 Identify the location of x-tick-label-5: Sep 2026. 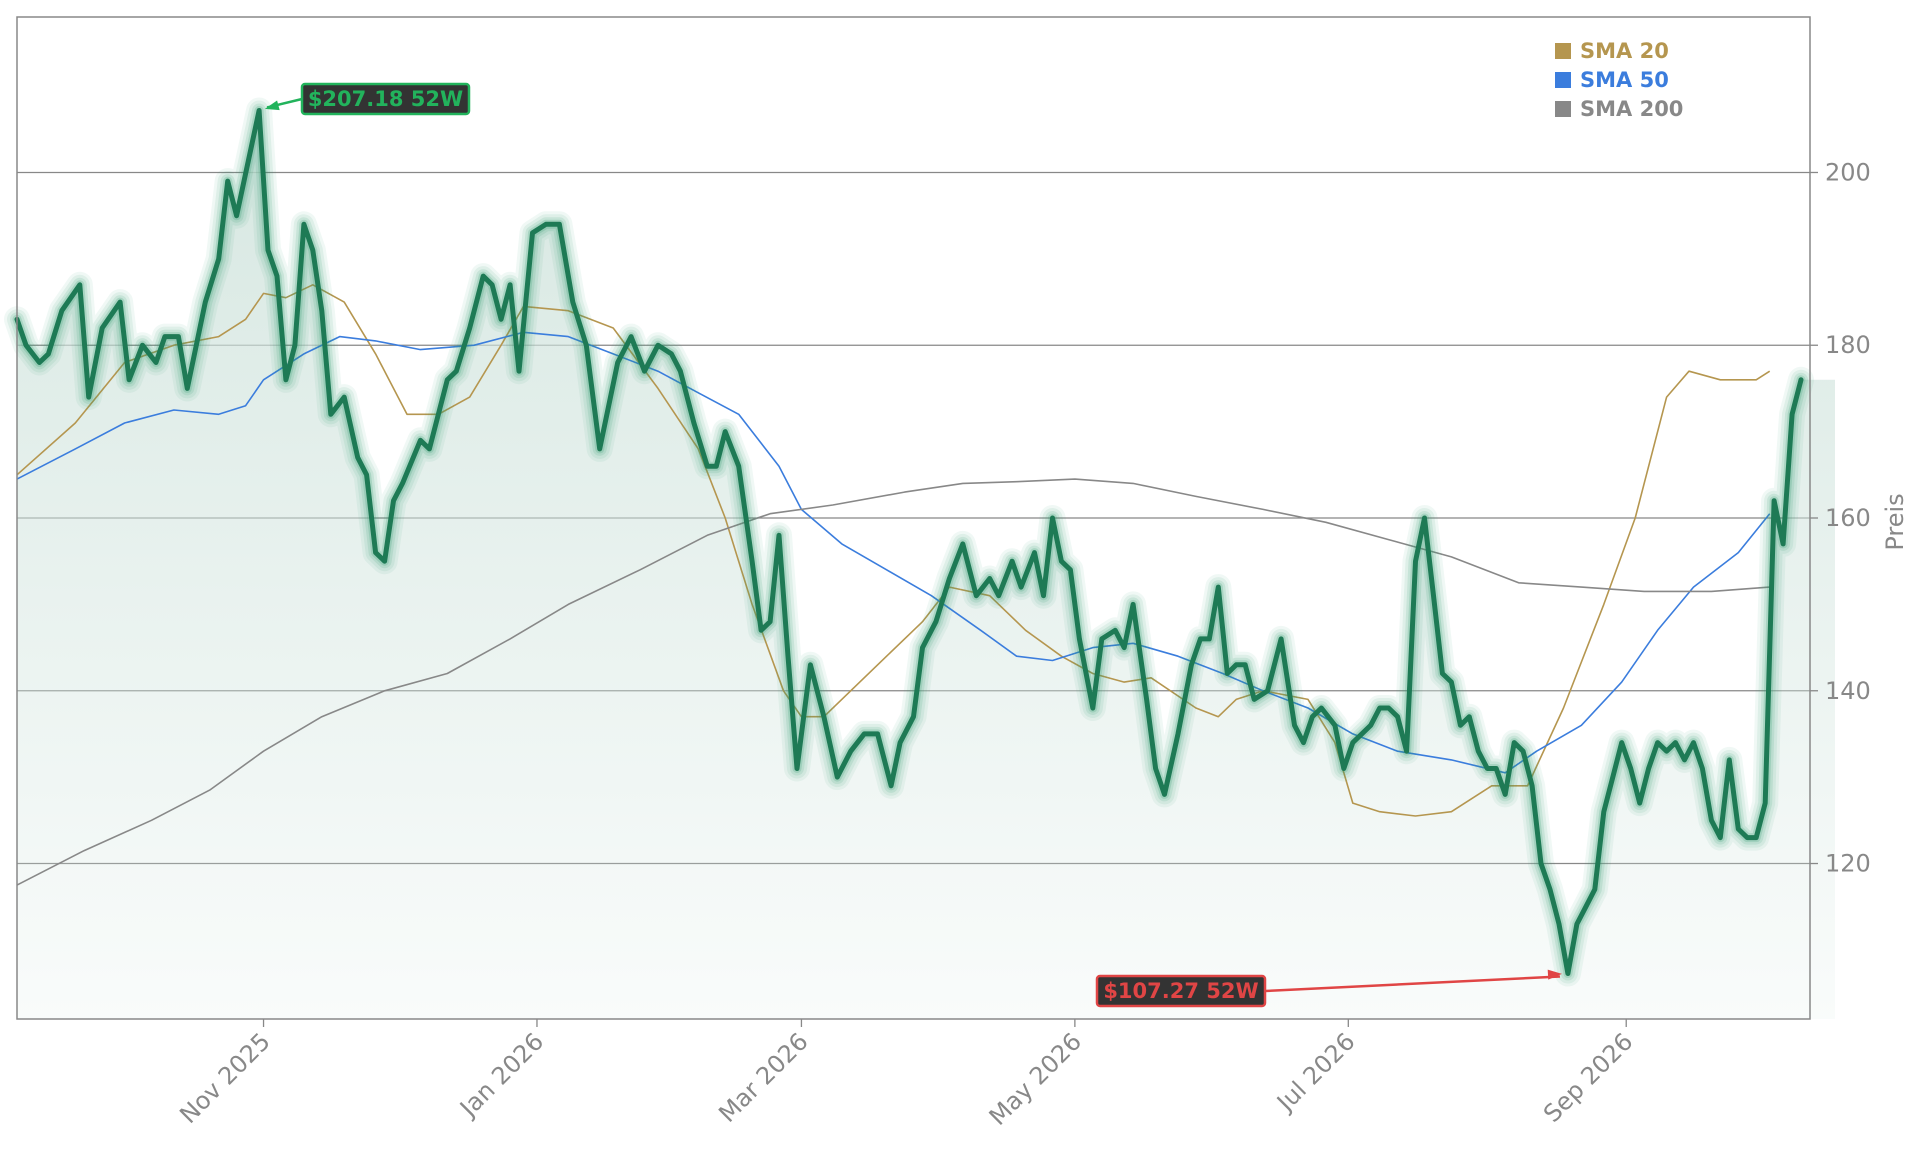
(1588, 1077).